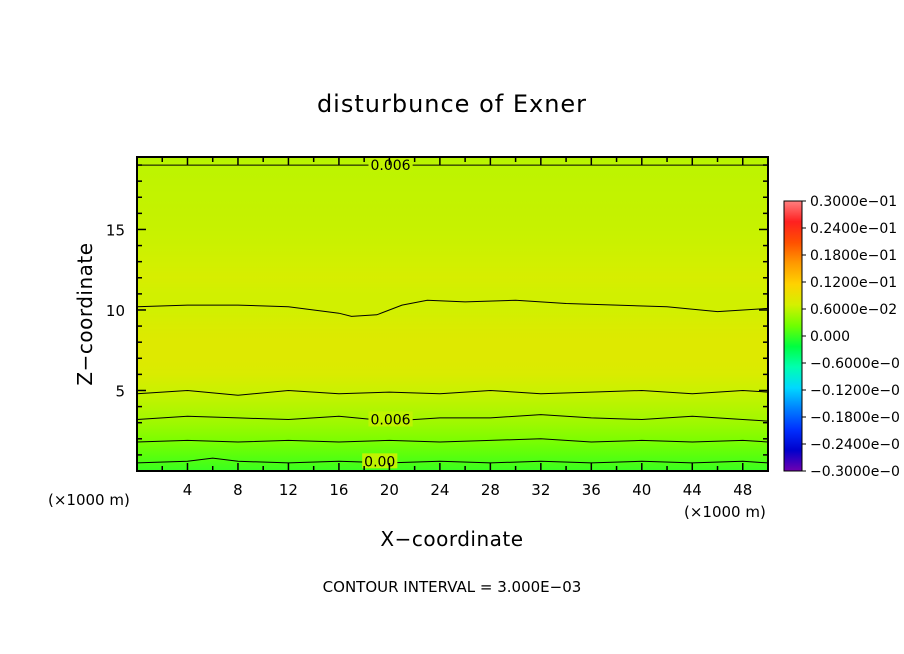 This screenshot has height=654, width=904. I want to click on colorbar-label: −0.3000e−0, so click(855, 472).